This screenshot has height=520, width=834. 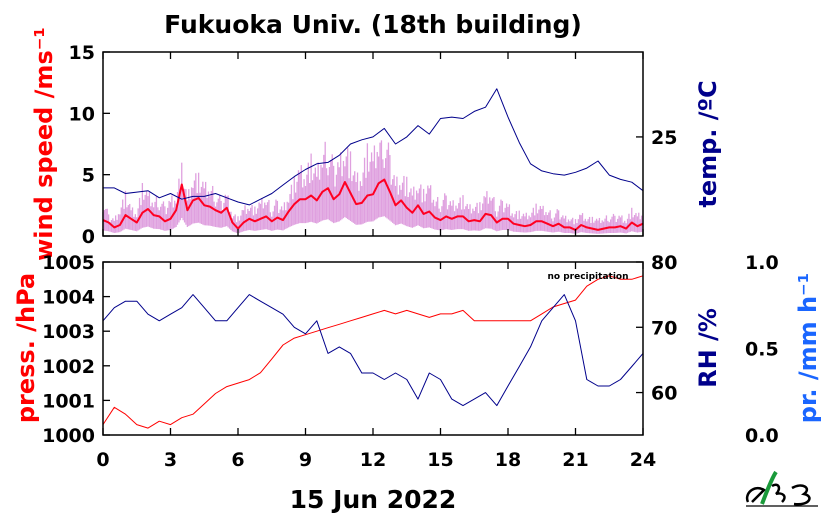 I want to click on rh-line, so click(x=373, y=350).